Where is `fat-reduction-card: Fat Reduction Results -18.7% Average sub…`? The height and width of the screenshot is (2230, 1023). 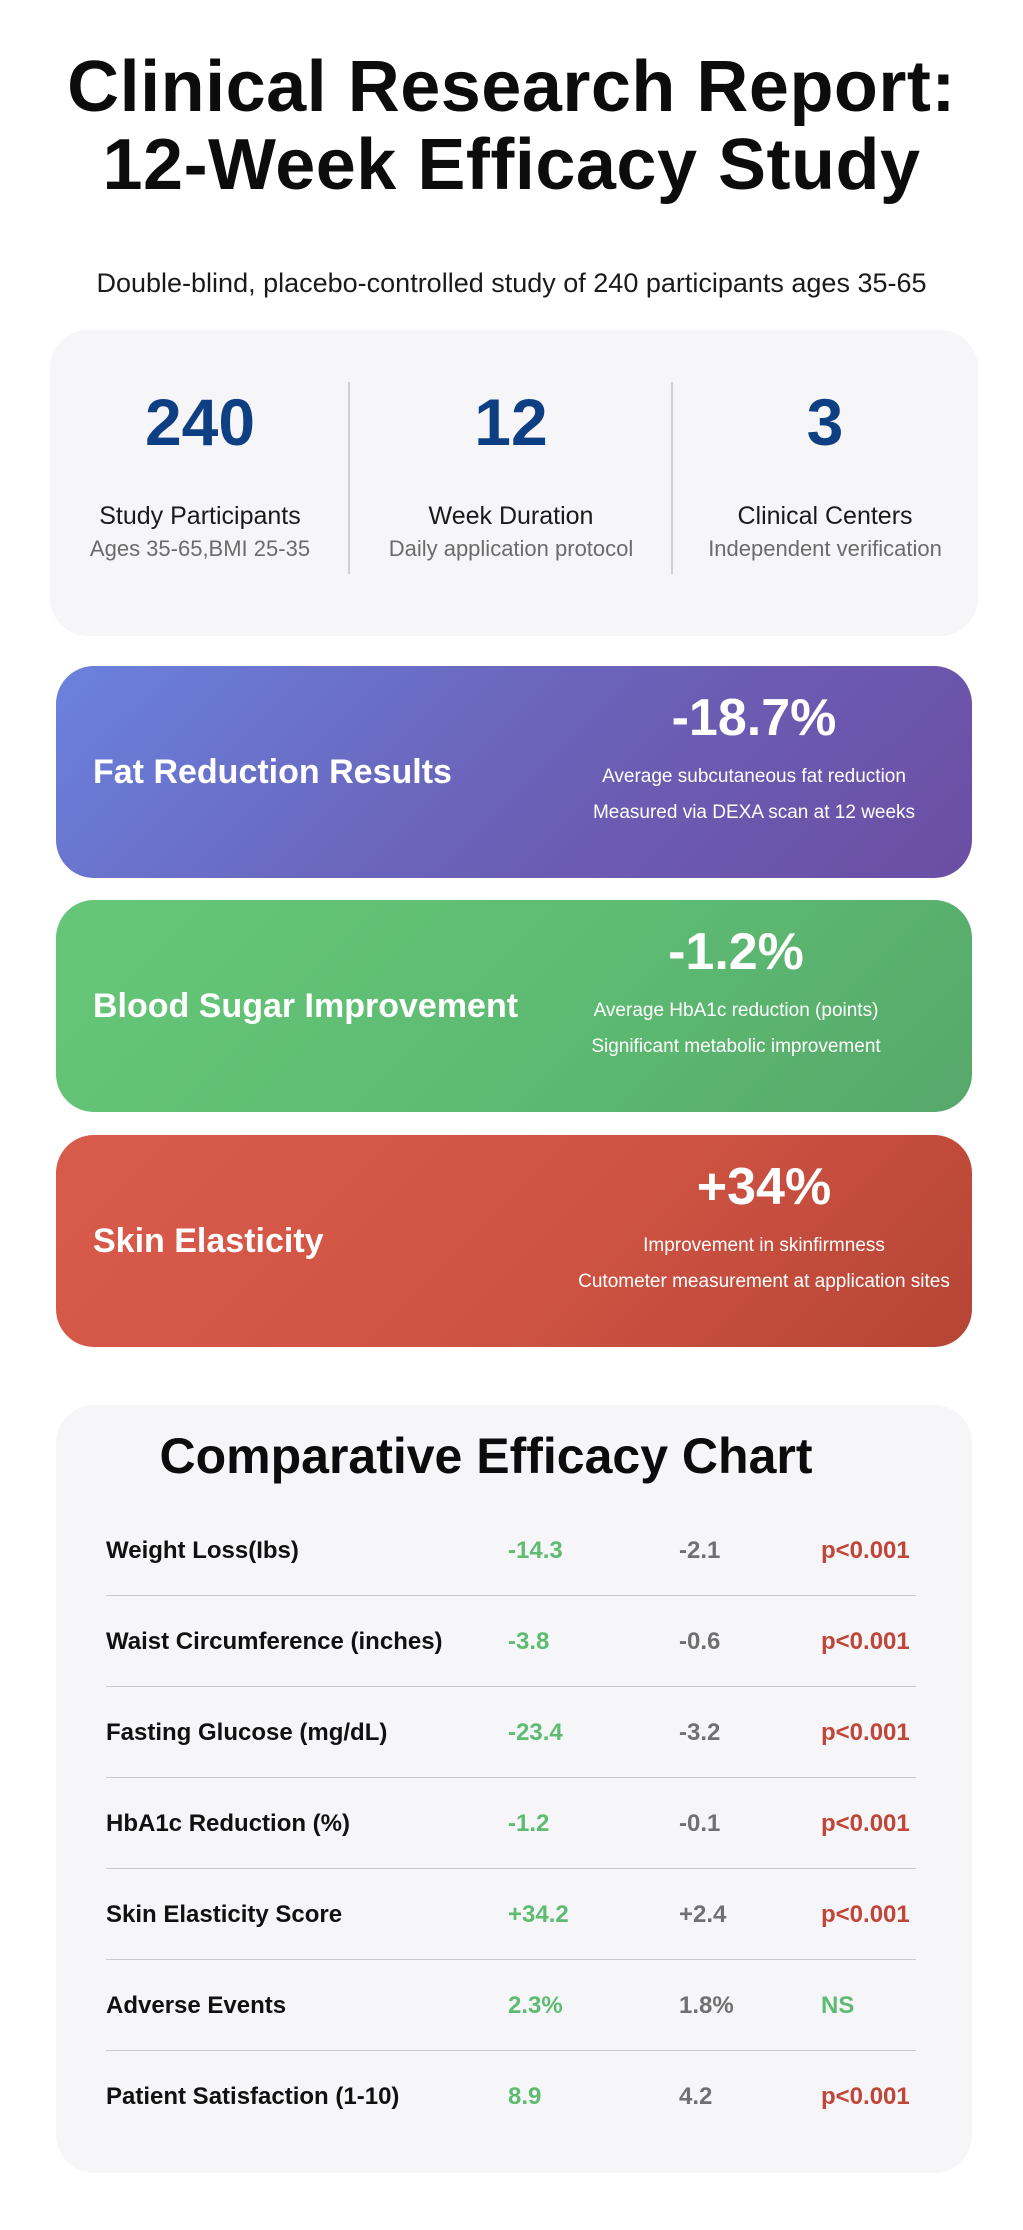
fat-reduction-card: Fat Reduction Results -18.7% Average sub… is located at coordinates (514, 772).